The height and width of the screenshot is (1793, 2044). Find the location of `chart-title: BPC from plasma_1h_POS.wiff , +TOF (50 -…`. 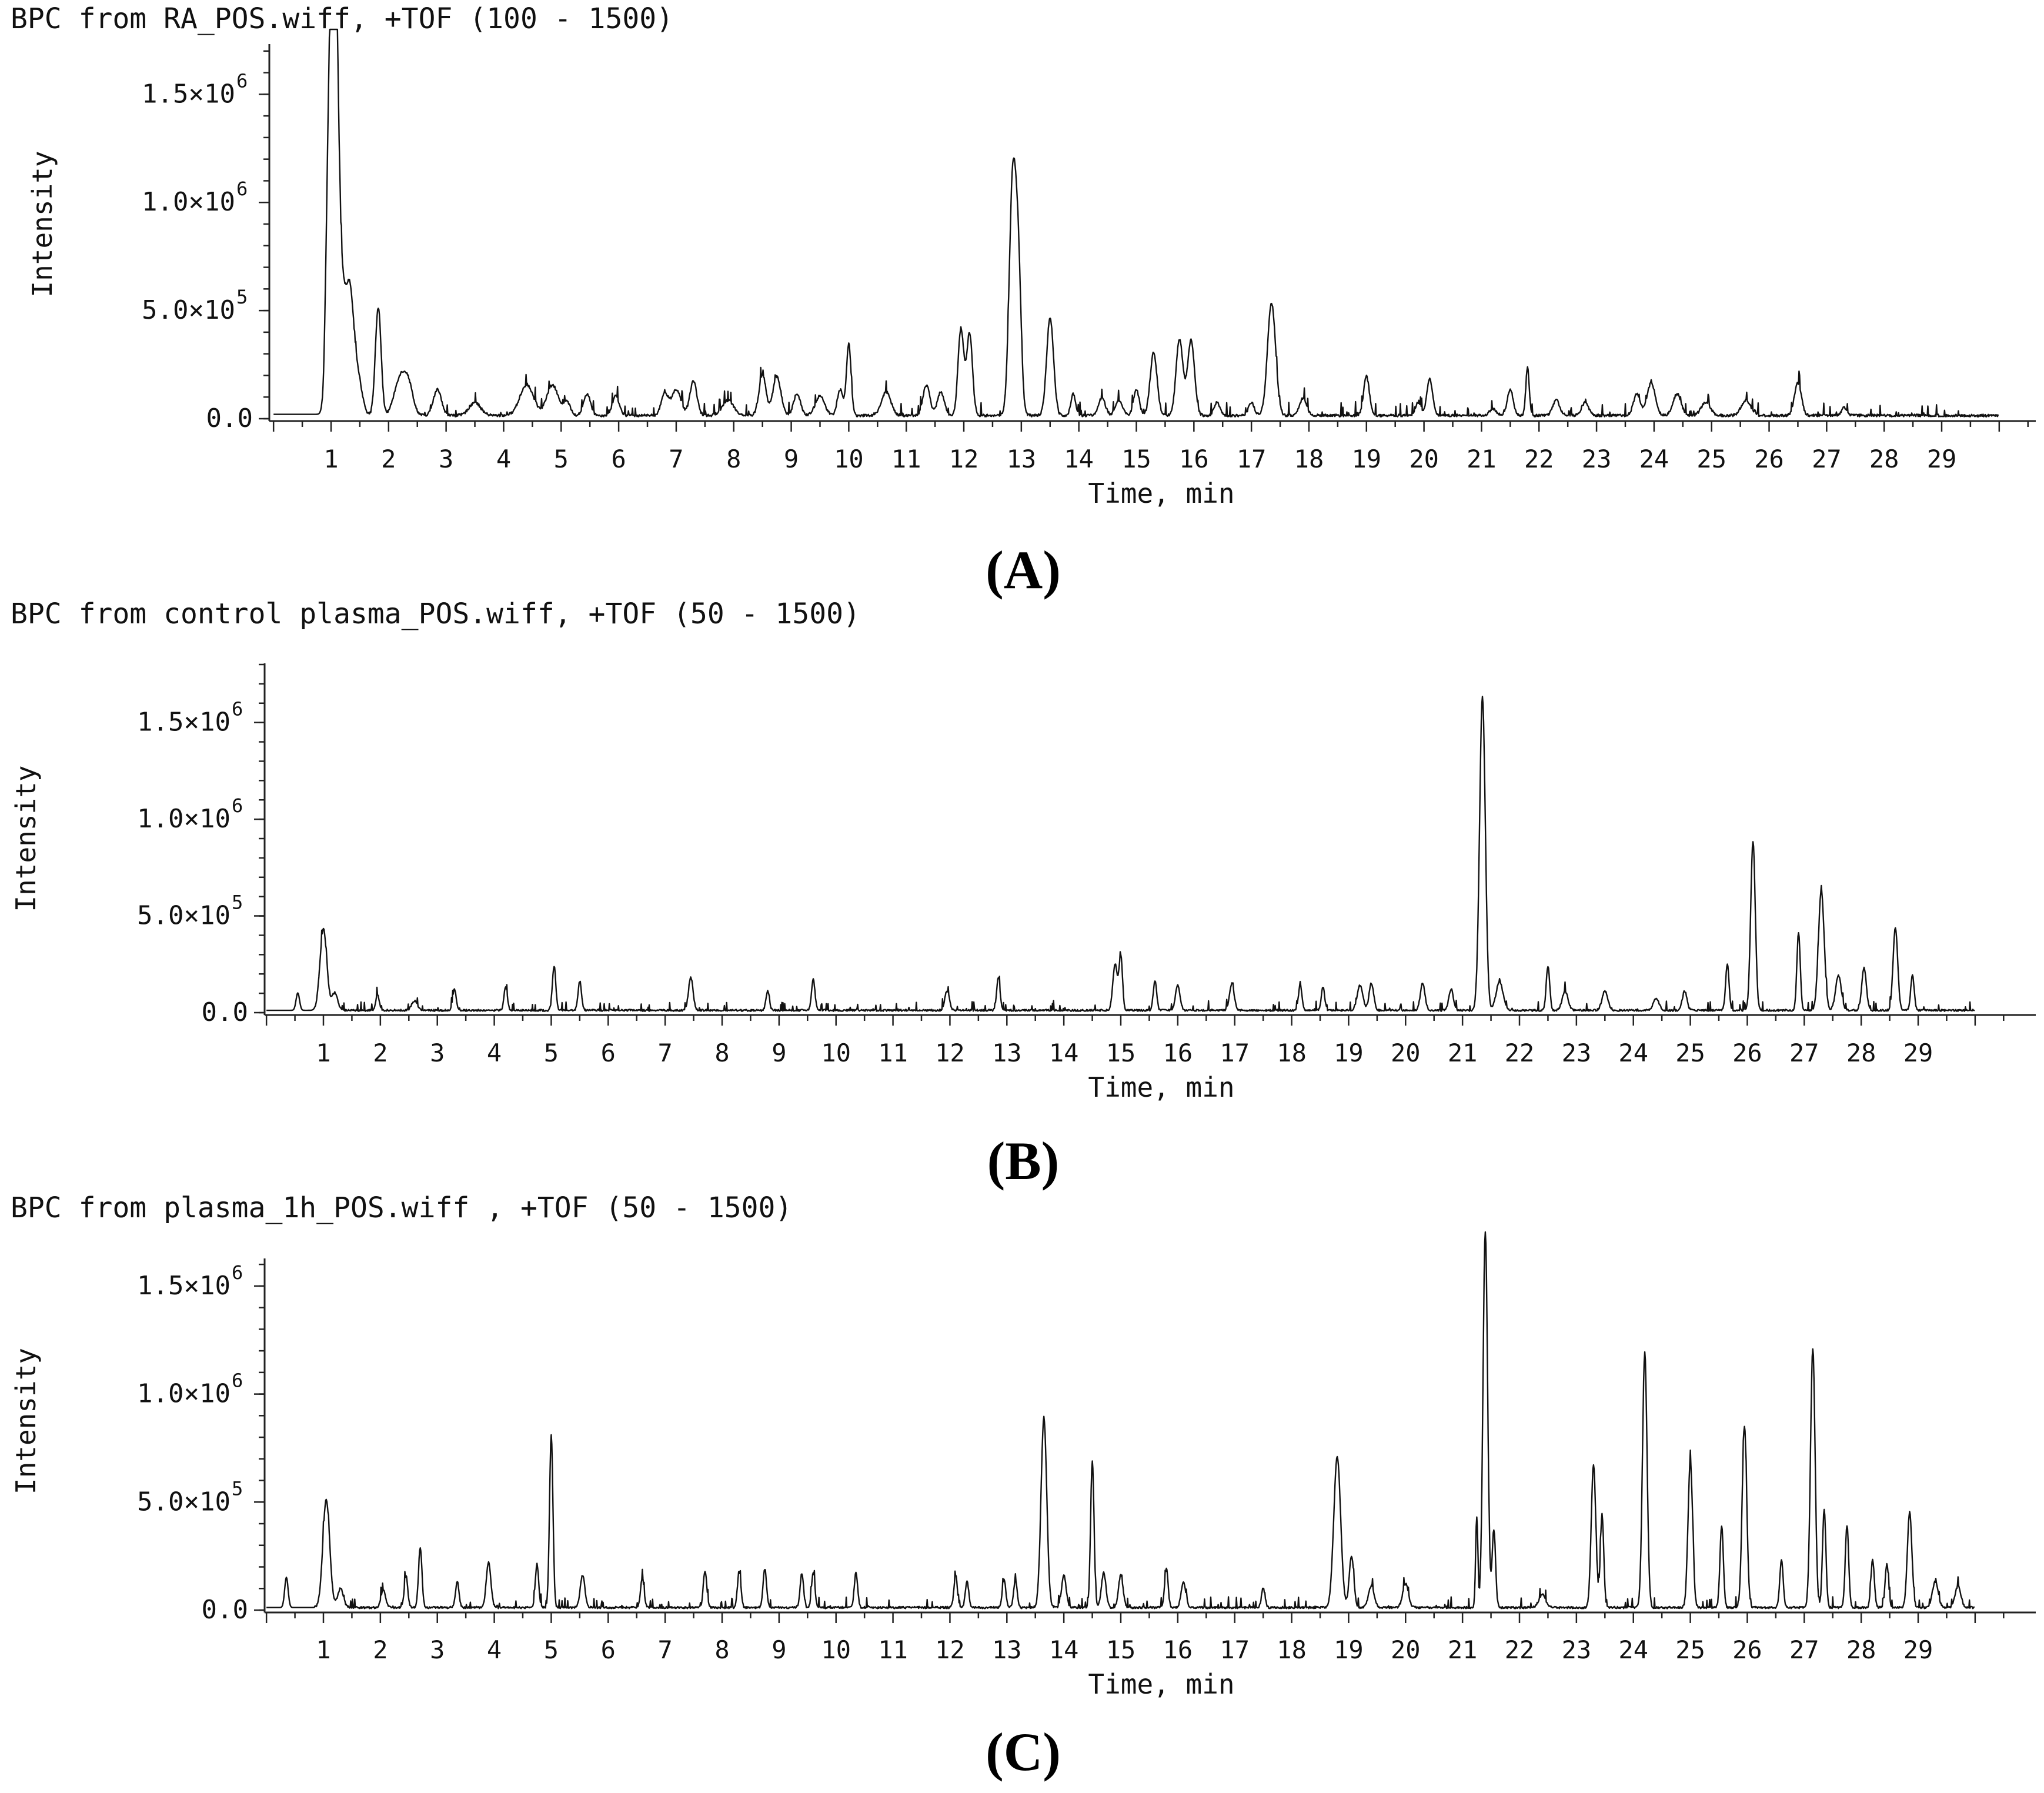

chart-title: BPC from plasma_1h_POS.wiff , +TOF (50 -… is located at coordinates (402, 1207).